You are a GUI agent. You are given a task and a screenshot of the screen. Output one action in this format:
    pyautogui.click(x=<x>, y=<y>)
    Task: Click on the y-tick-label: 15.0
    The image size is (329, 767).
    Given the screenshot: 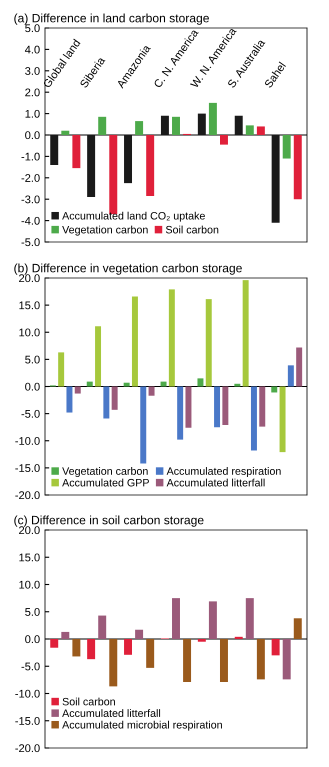 What is the action you would take?
    pyautogui.click(x=29, y=558)
    